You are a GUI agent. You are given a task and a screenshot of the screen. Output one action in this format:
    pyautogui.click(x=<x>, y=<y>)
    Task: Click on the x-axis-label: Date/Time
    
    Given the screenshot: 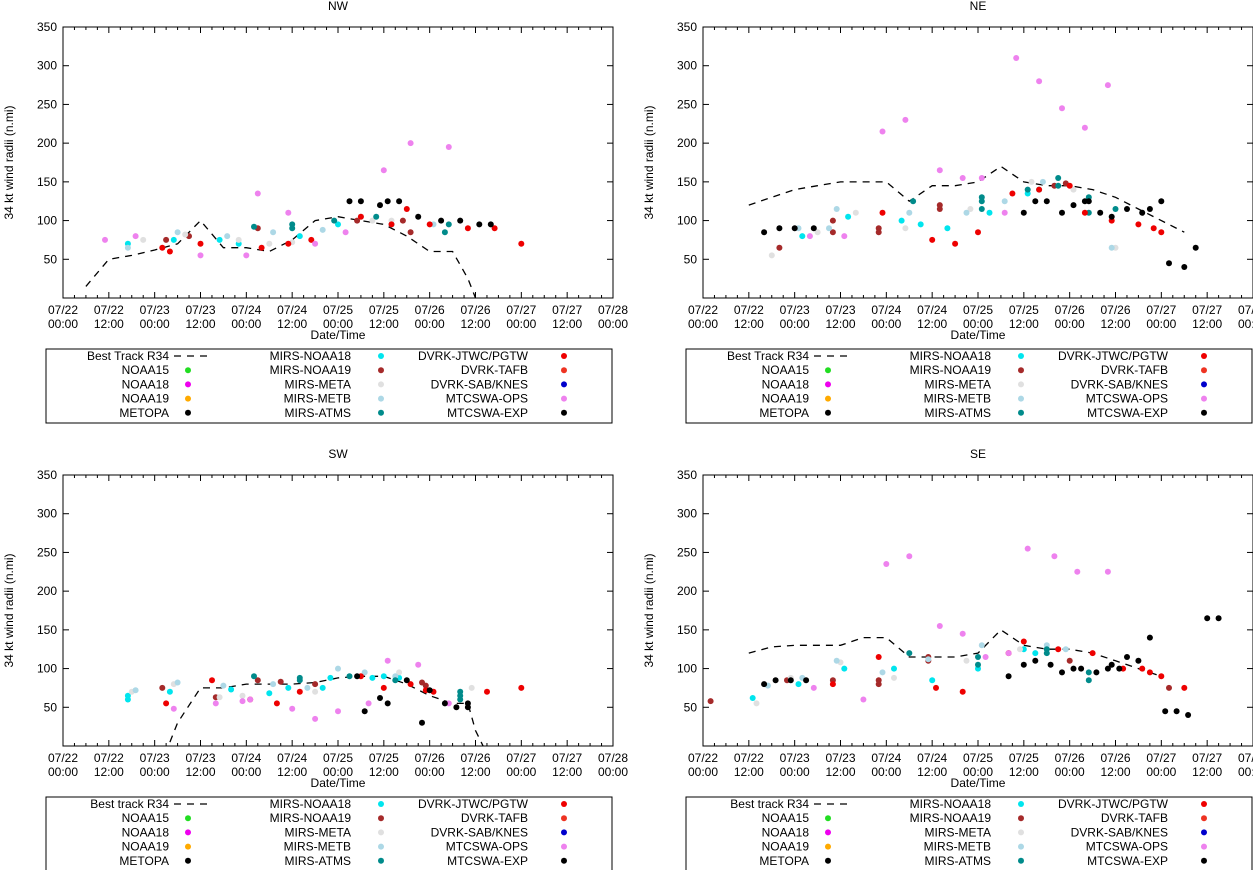 What is the action you would take?
    pyautogui.click(x=338, y=783)
    